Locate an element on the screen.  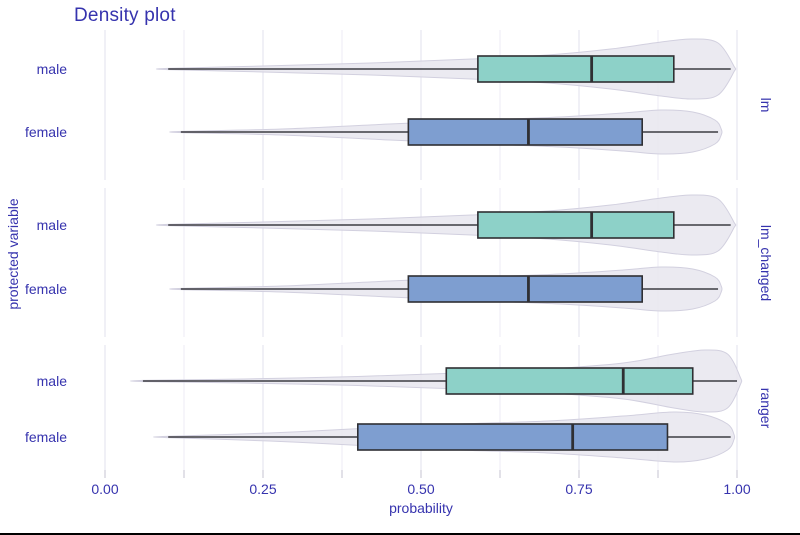
box-lm-male is located at coordinates (576, 69).